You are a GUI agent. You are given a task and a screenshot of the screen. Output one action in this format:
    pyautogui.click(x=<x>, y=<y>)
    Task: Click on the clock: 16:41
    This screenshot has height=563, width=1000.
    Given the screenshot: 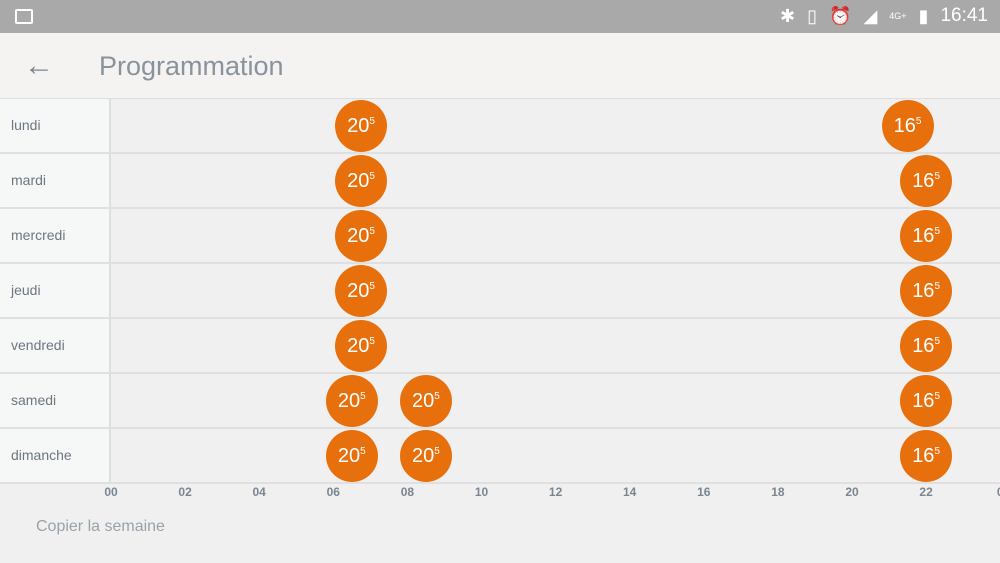 What is the action you would take?
    pyautogui.click(x=964, y=15)
    